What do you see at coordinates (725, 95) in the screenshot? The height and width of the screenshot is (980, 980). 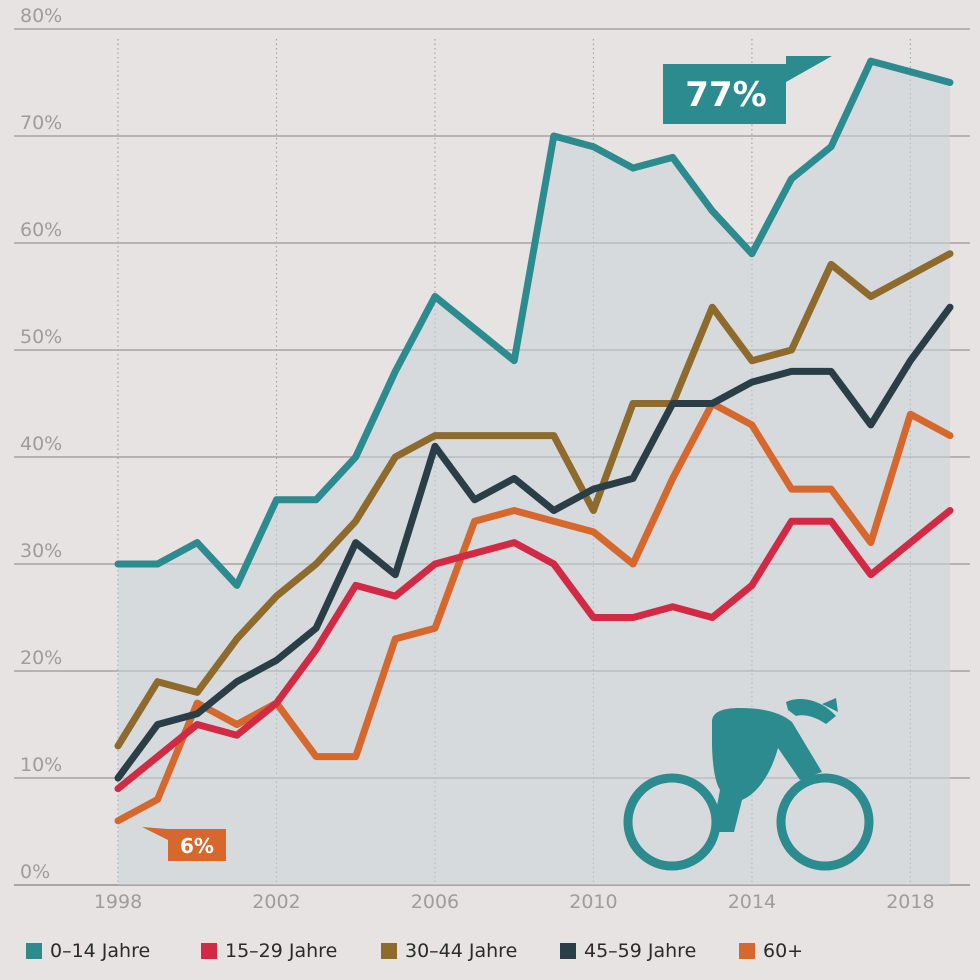 I see `callout-label-77: 77%` at bounding box center [725, 95].